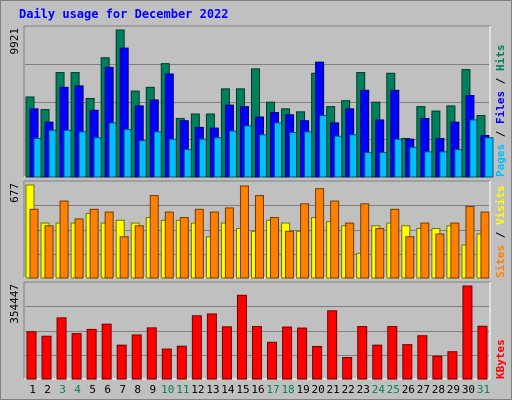 This screenshot has width=512, height=400. I want to click on y-max-label: 9921, so click(14, 41).